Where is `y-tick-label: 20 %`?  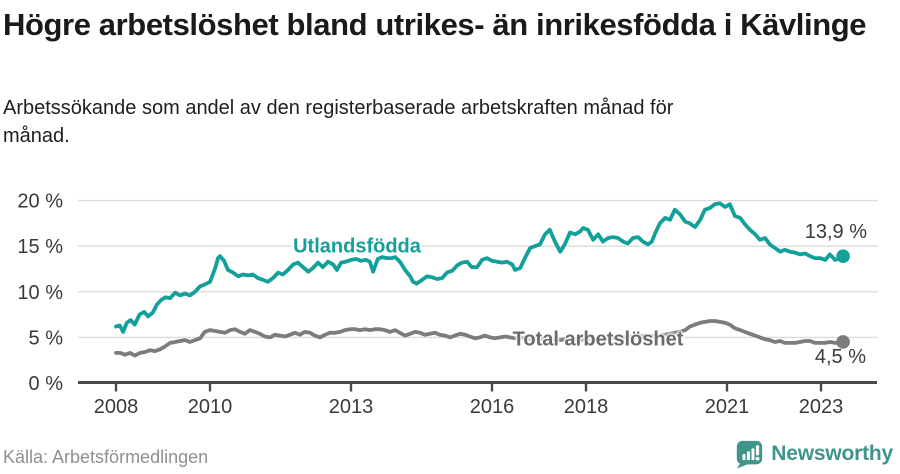 y-tick-label: 20 % is located at coordinates (40, 202).